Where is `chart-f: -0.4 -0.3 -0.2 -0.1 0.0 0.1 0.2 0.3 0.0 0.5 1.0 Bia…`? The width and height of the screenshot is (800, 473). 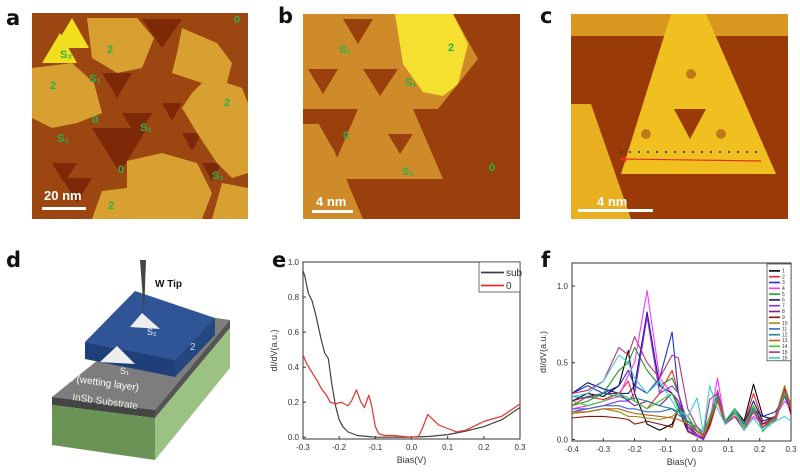
chart-f: -0.4 -0.3 -0.2 -0.1 0.0 0.1 0.2 0.3 0.0 0.5 1.0 Bia… is located at coordinates (668, 364).